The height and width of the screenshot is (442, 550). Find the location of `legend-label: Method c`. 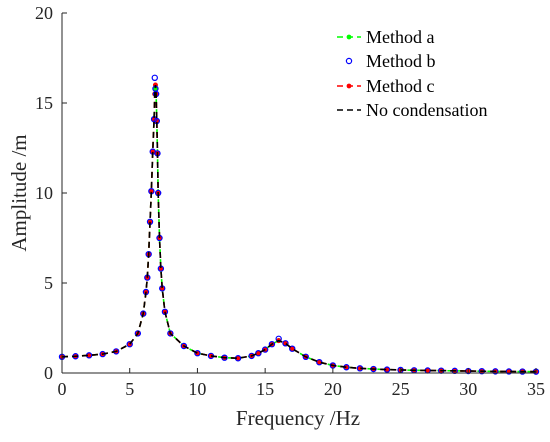

legend-label: Method c is located at coordinates (400, 86).